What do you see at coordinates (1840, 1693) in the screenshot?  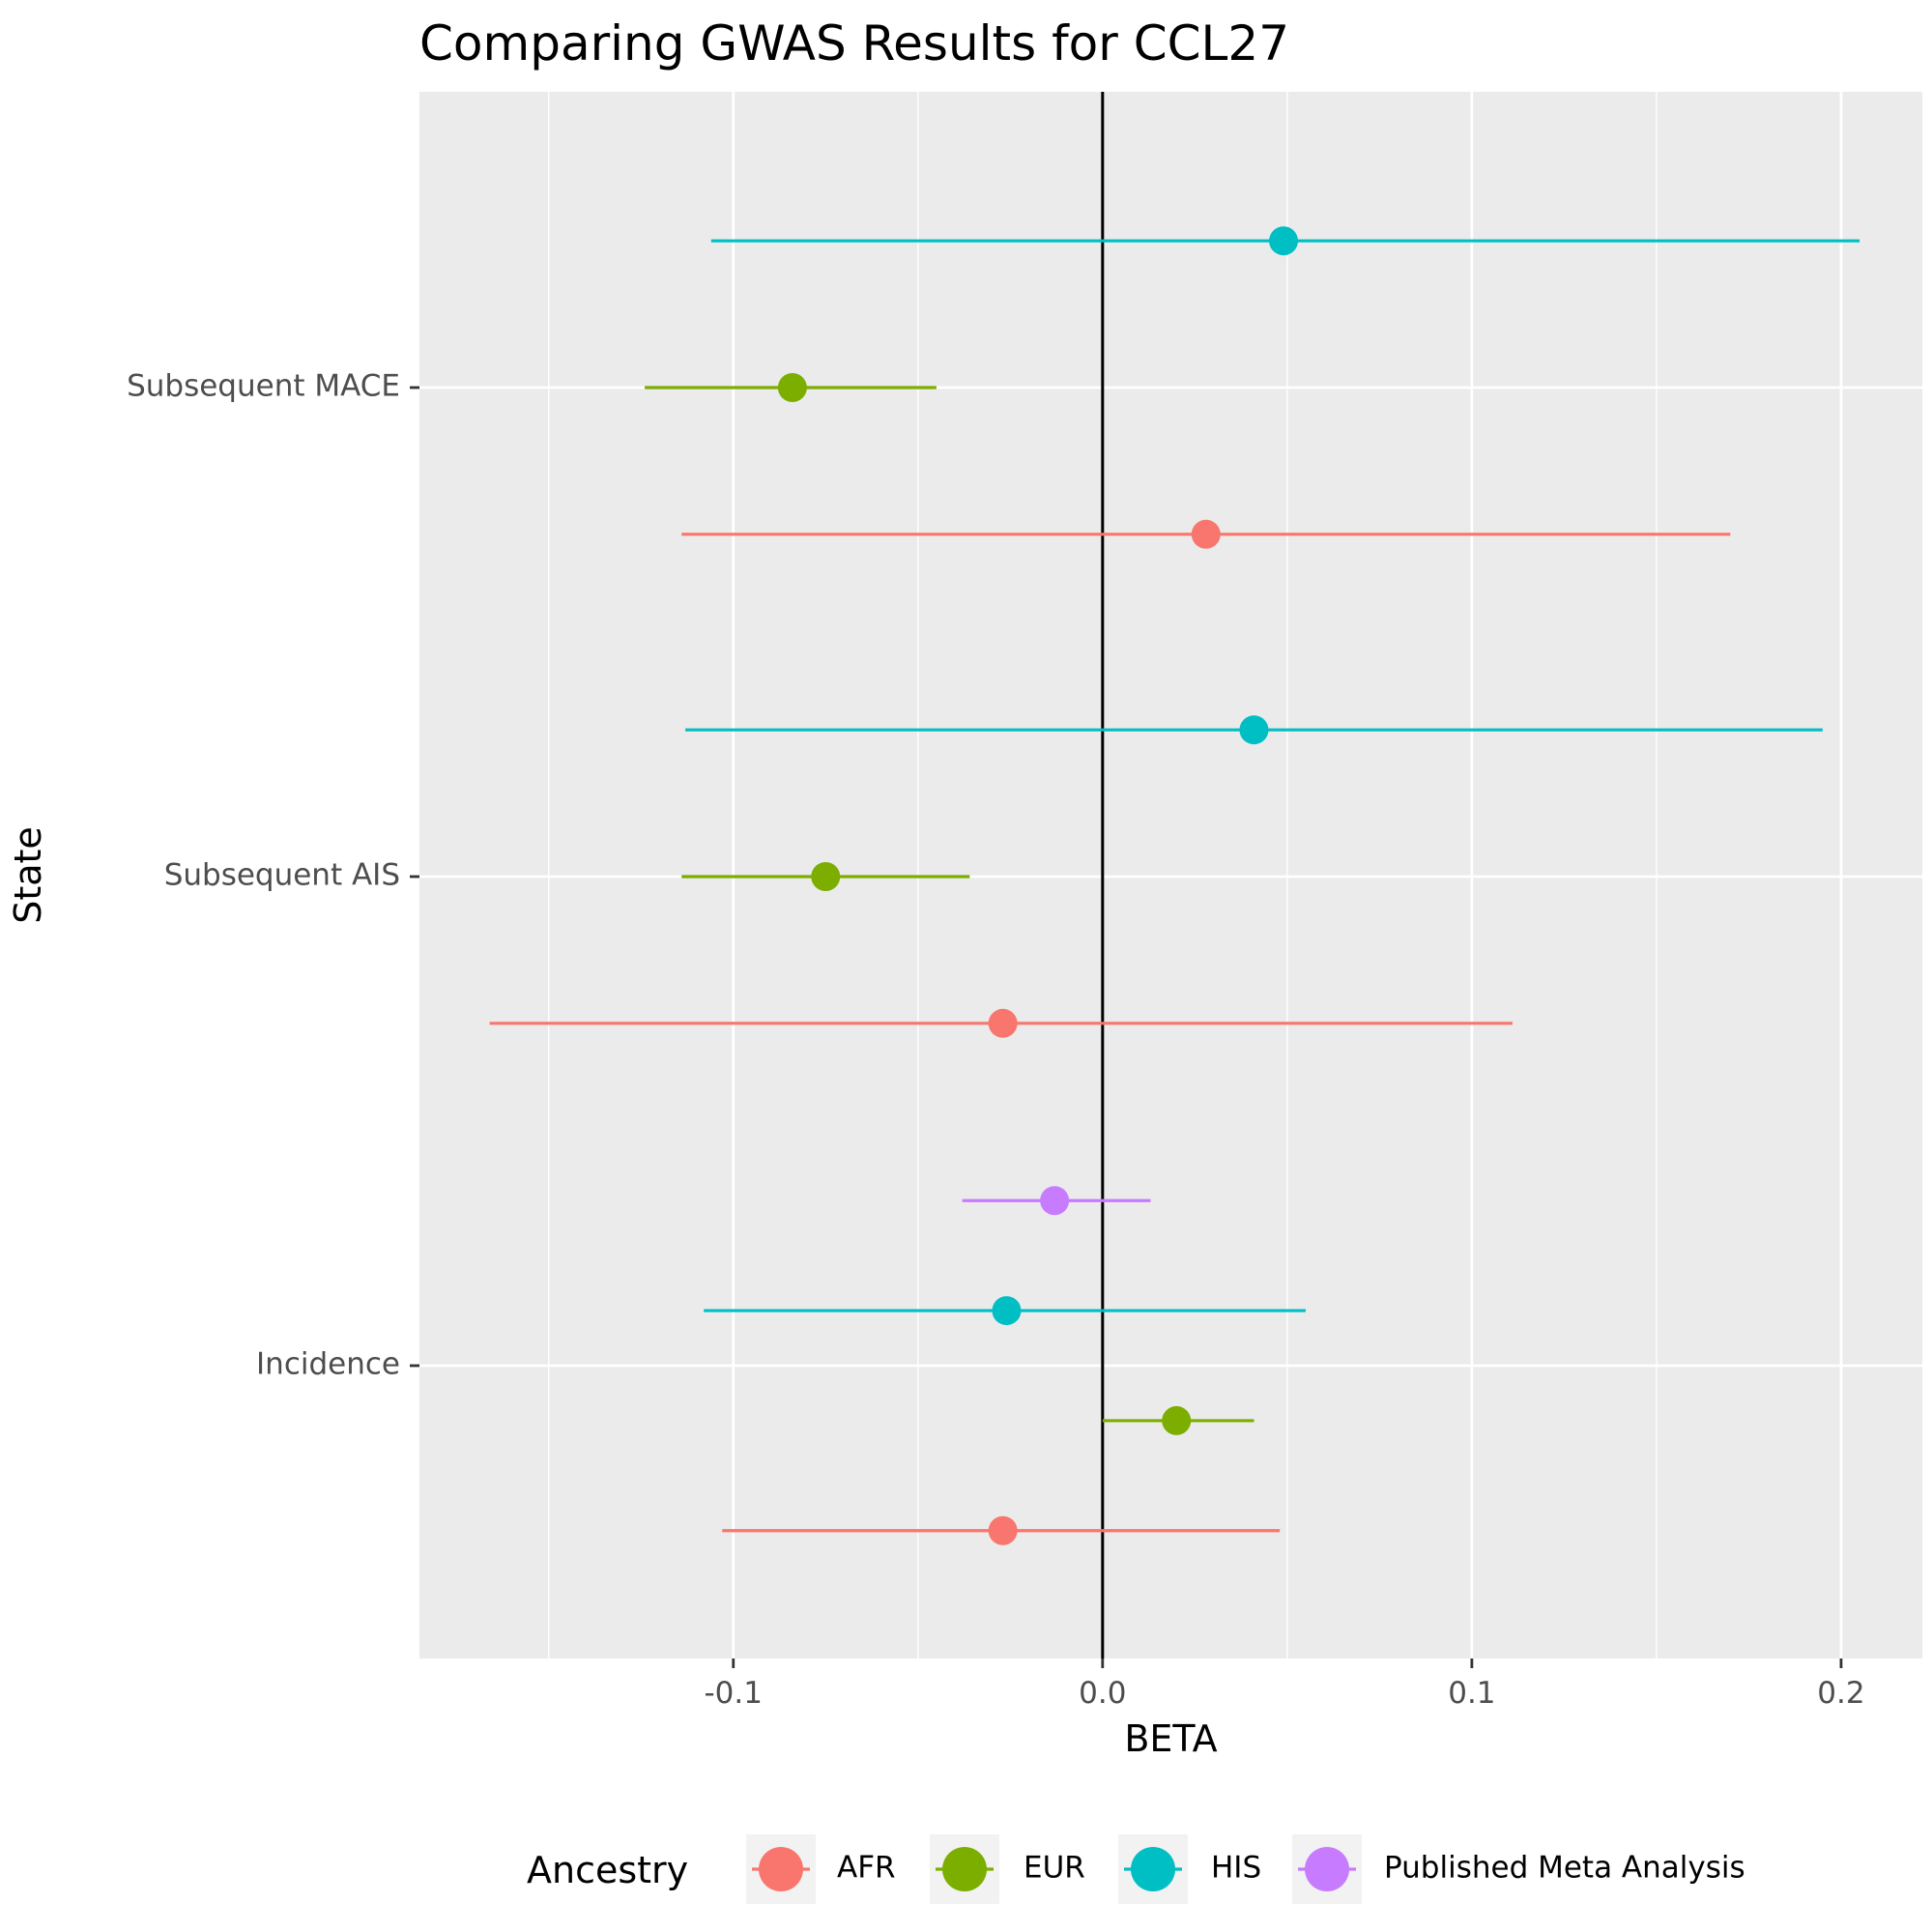 I see `x-tick-label: 0.2` at bounding box center [1840, 1693].